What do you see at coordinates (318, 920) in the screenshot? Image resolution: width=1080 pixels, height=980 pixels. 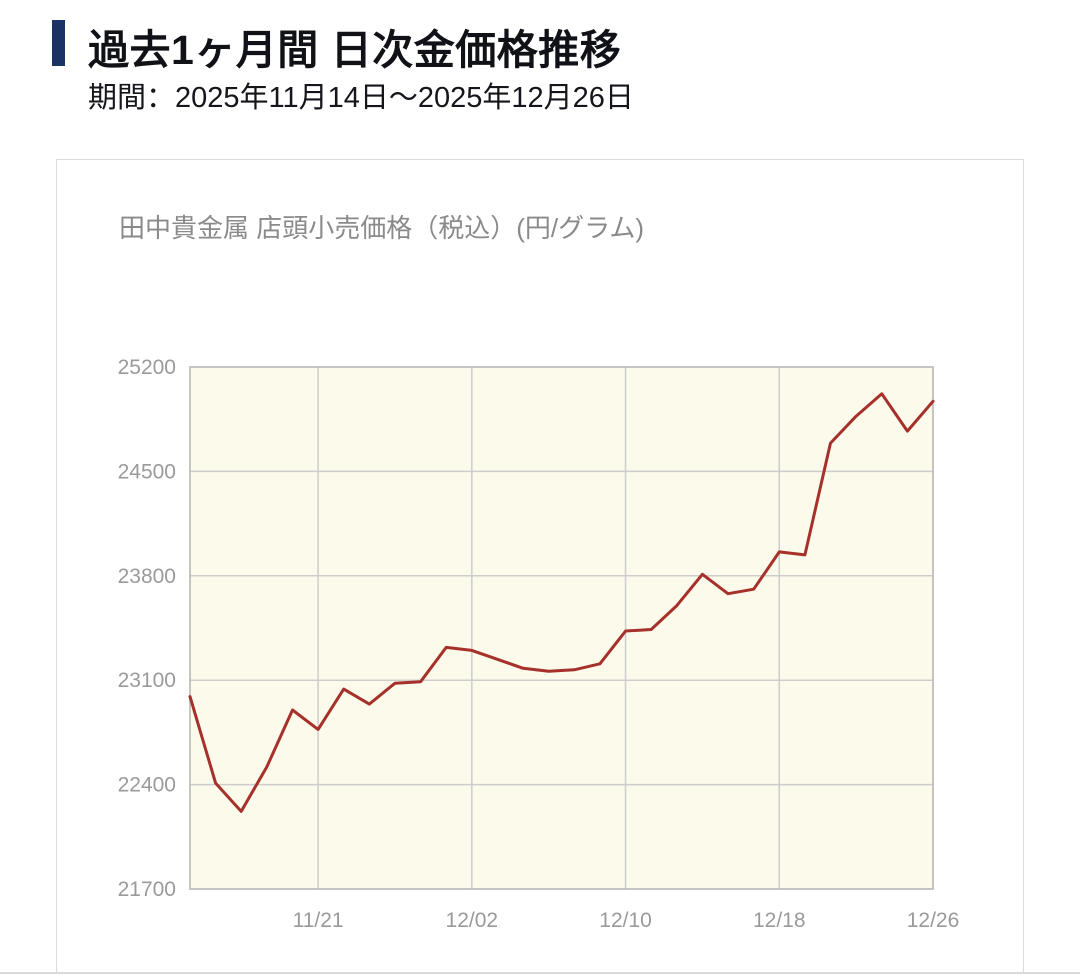 I see `x-tick-label: 11/21` at bounding box center [318, 920].